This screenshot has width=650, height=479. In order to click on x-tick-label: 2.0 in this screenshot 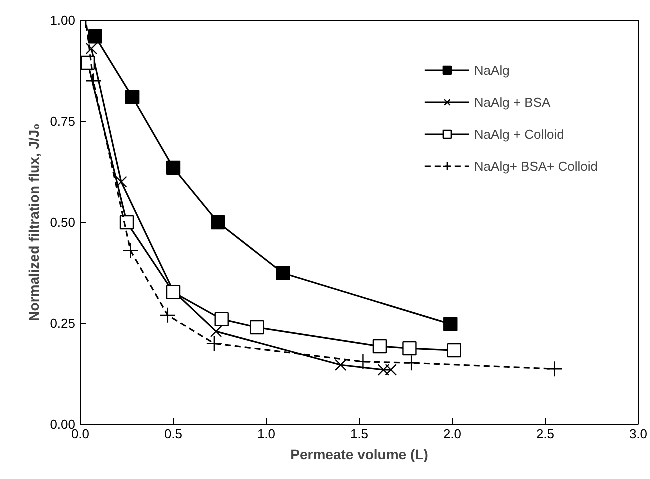, I will do `click(452, 434)`.